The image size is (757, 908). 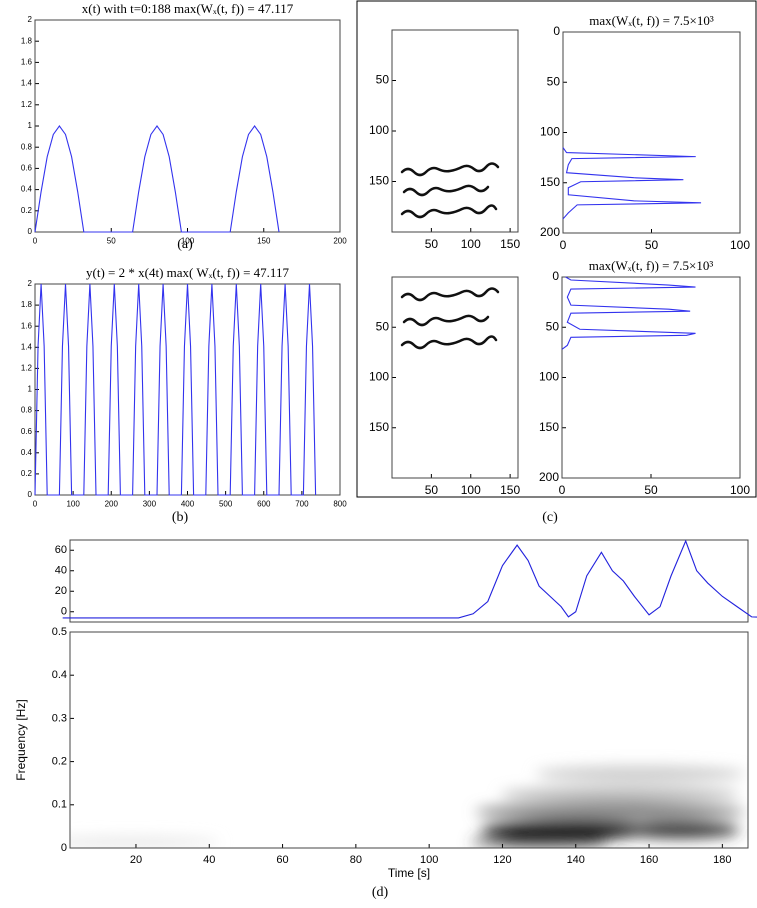 I want to click on caption: (a), so click(x=185, y=244).